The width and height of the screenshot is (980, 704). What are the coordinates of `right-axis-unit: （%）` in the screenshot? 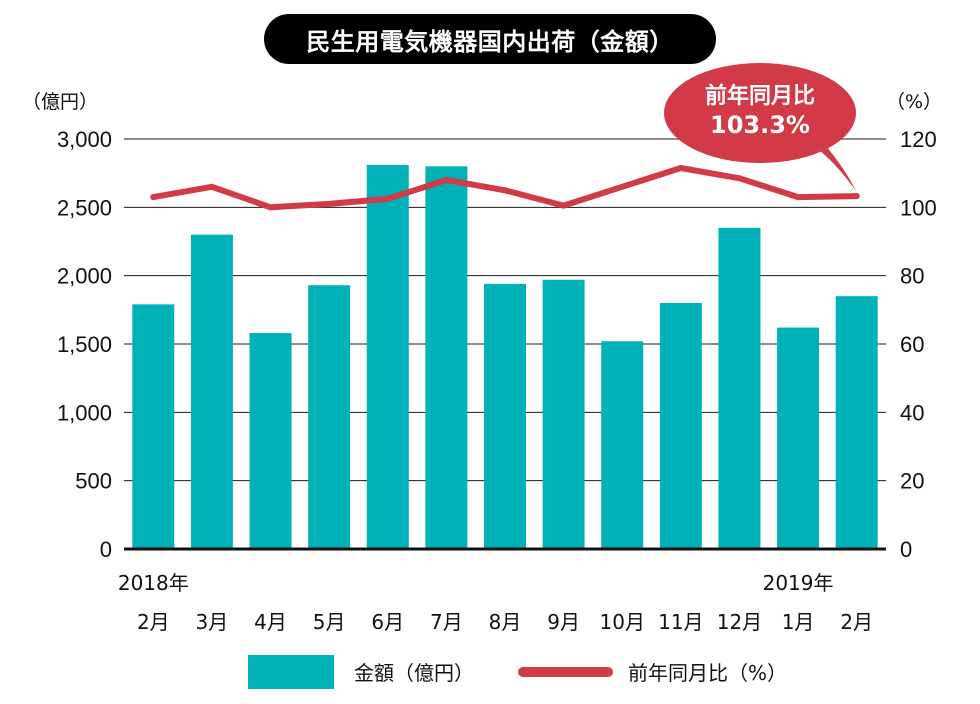 It's located at (914, 102).